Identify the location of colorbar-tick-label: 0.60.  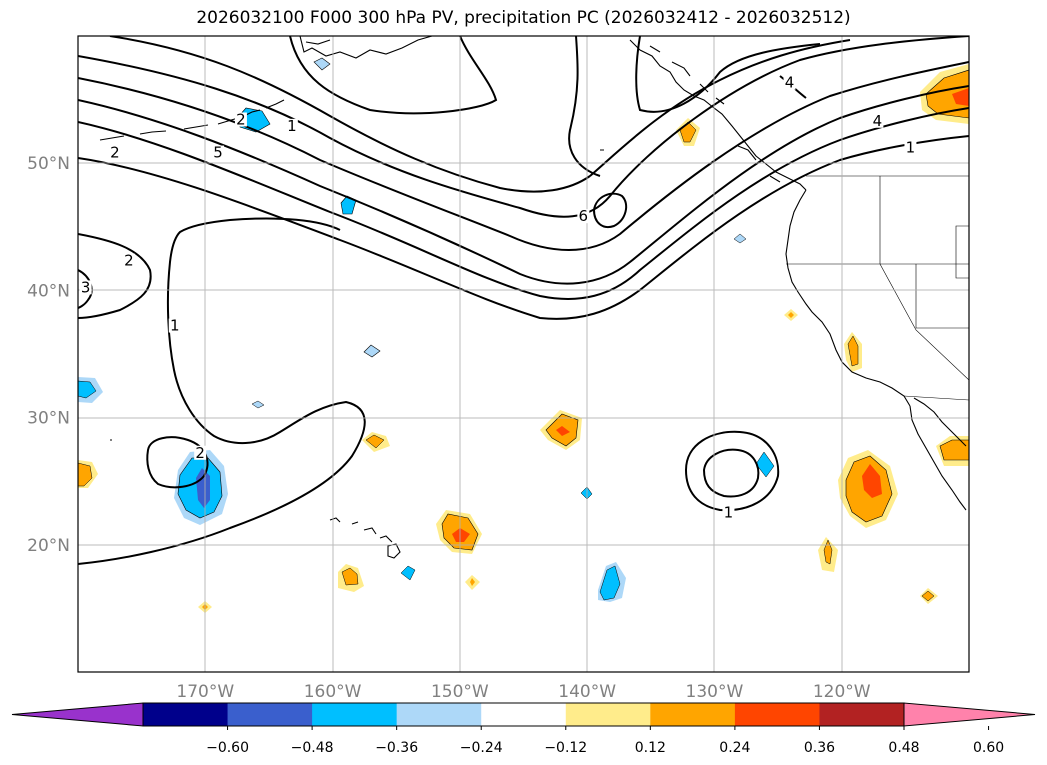
(988, 748).